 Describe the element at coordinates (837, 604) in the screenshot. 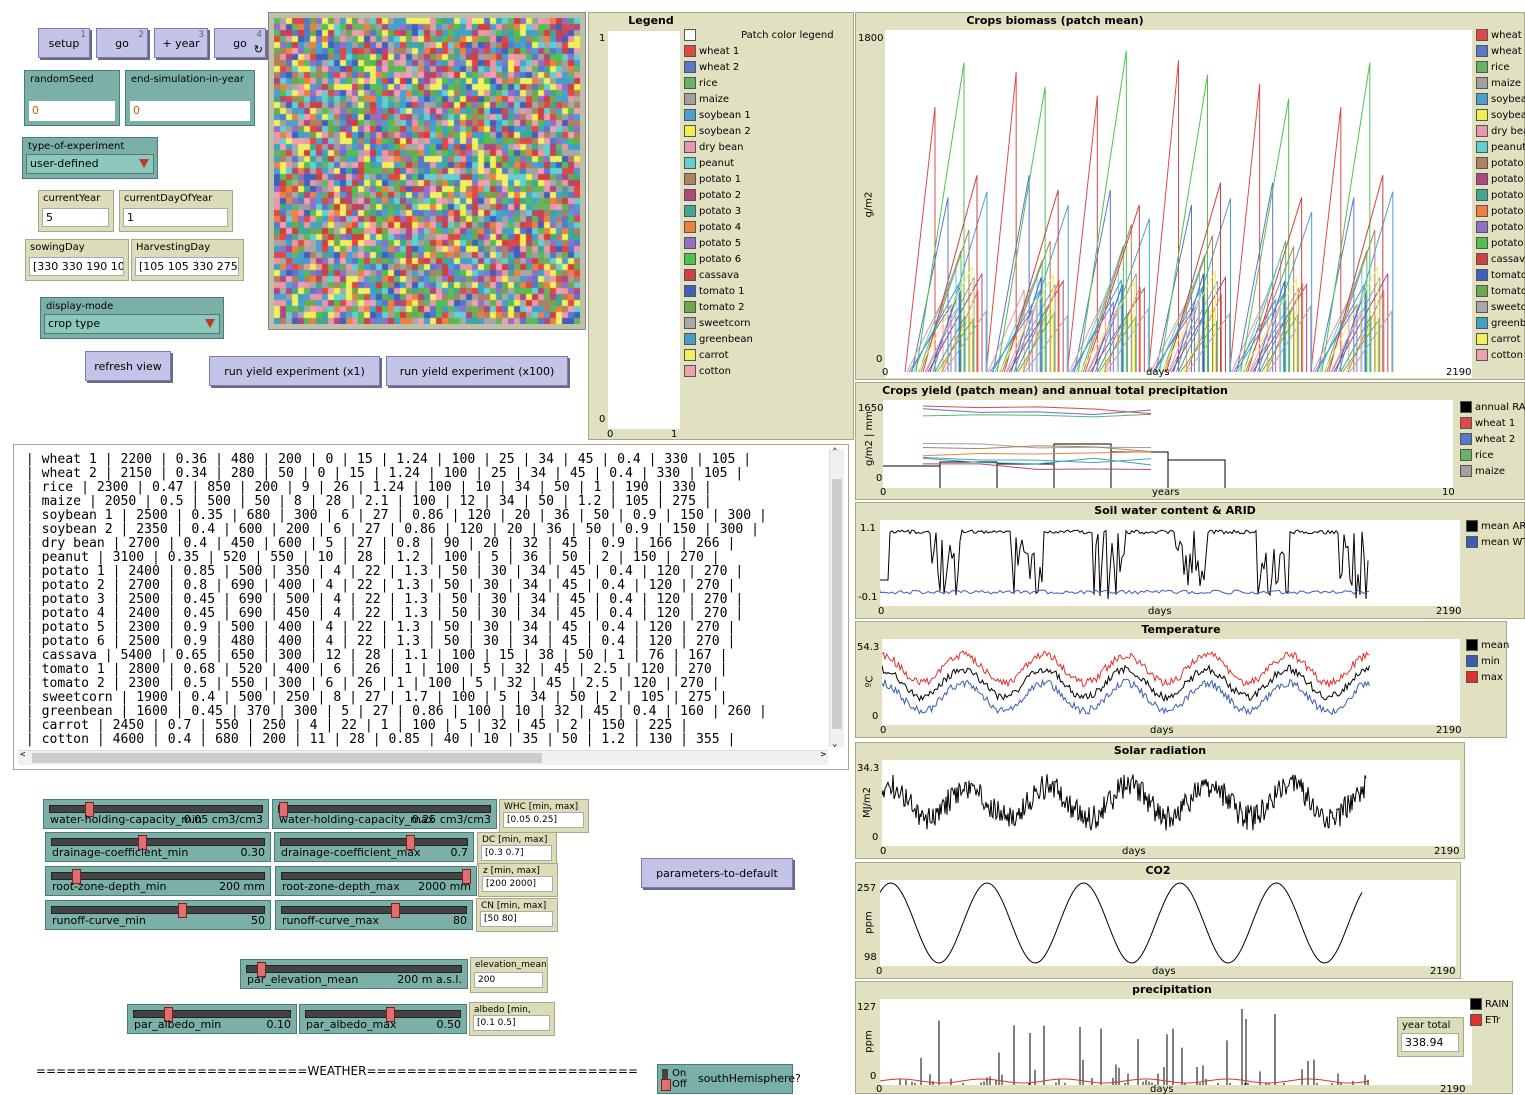

I see `vertical-scroll-thumb` at that location.